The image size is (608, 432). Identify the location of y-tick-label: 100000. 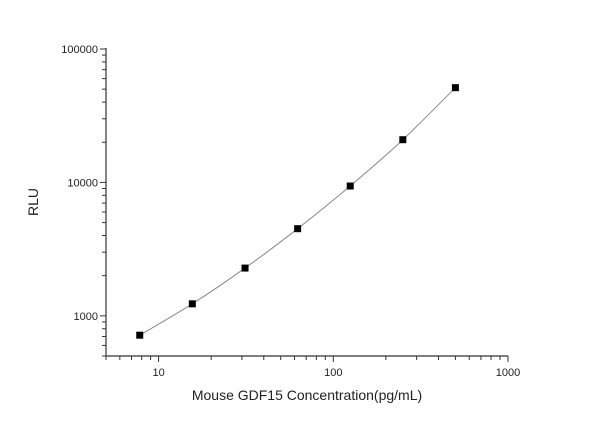
(79, 50).